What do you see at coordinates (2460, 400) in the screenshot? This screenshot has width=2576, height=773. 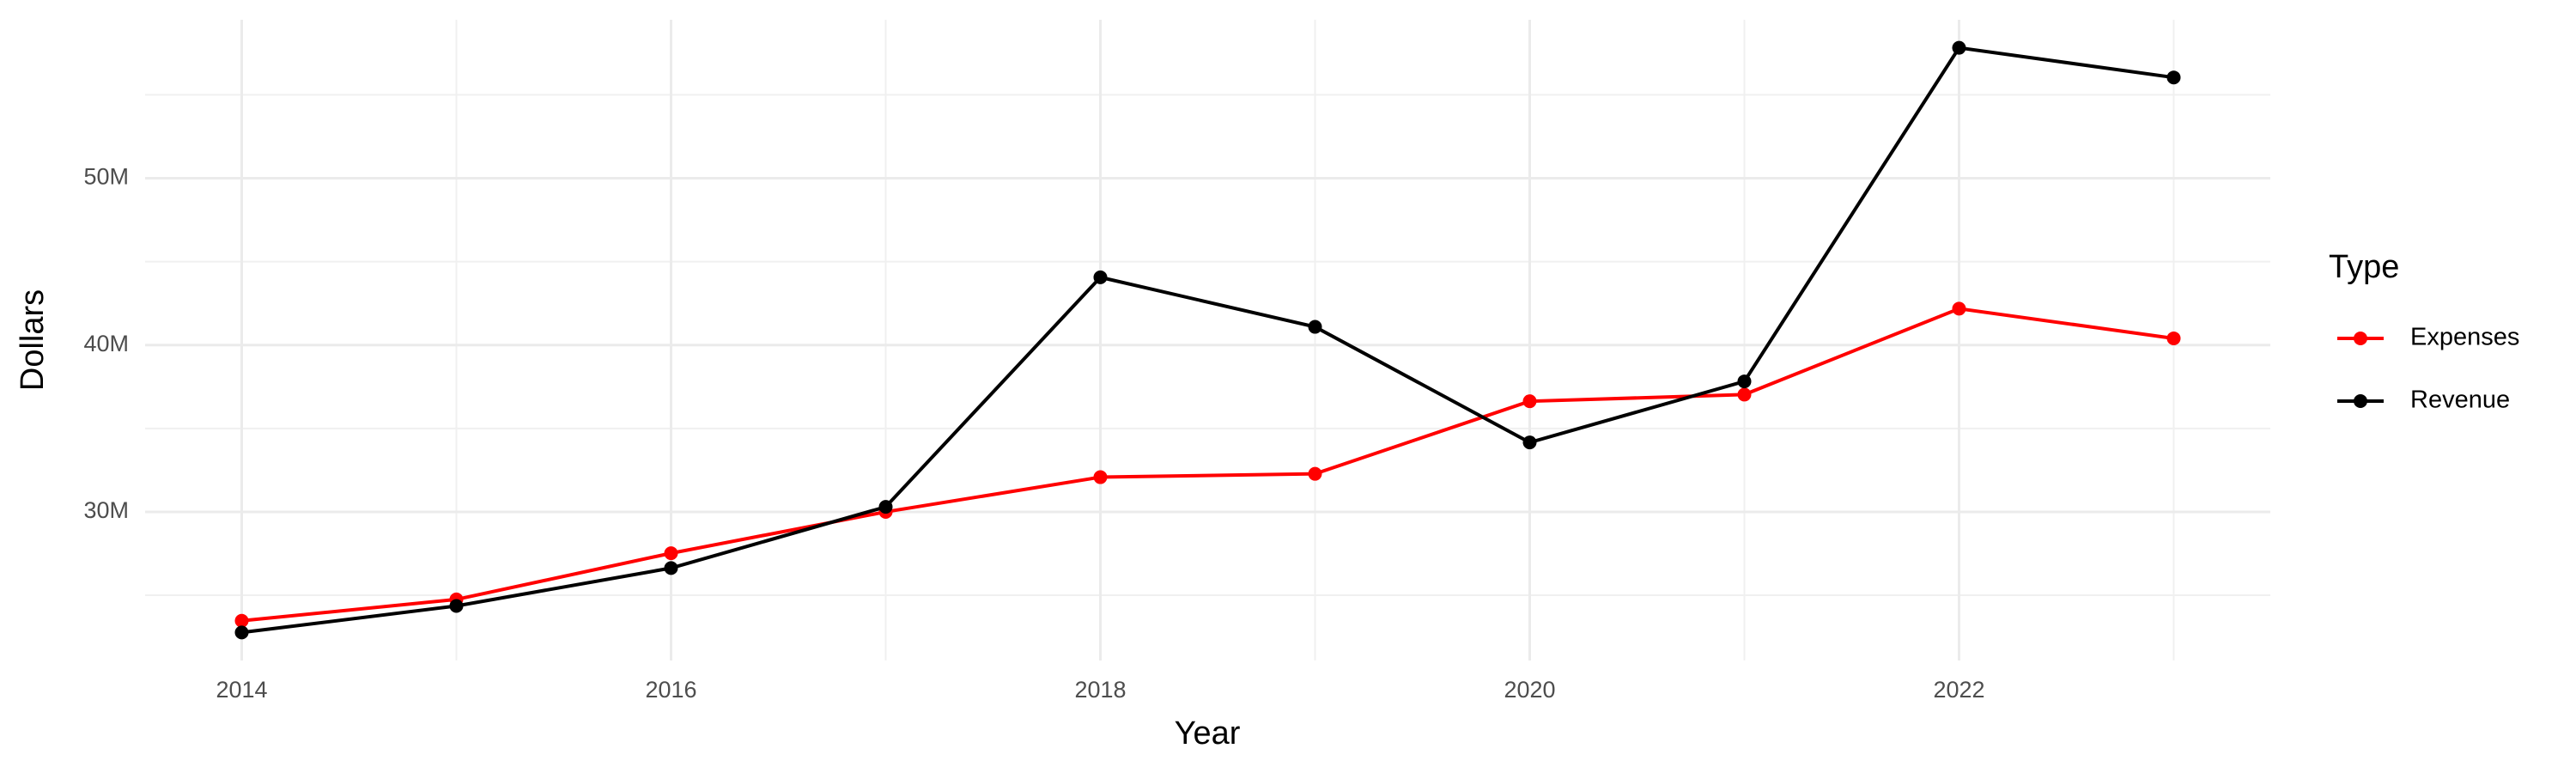 I see `legend-label: Revenue` at bounding box center [2460, 400].